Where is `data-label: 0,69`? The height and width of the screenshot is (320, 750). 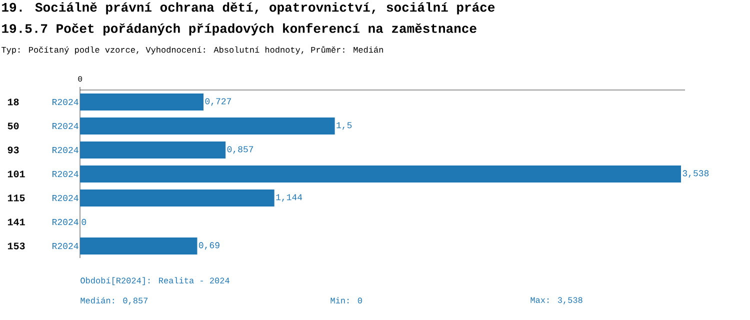 data-label: 0,69 is located at coordinates (209, 246).